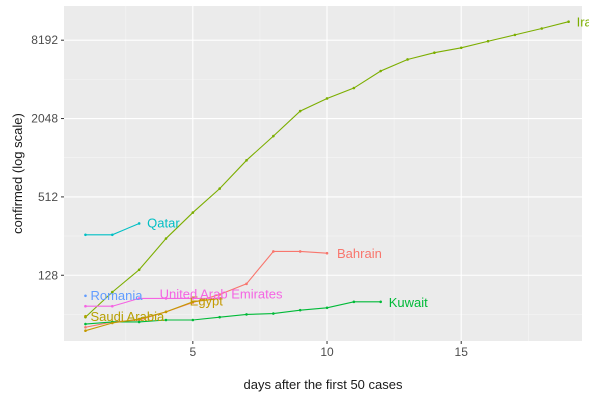 This screenshot has width=589, height=401. Describe the element at coordinates (207, 300) in the screenshot. I see `series-label-egypt: Egypt` at that location.